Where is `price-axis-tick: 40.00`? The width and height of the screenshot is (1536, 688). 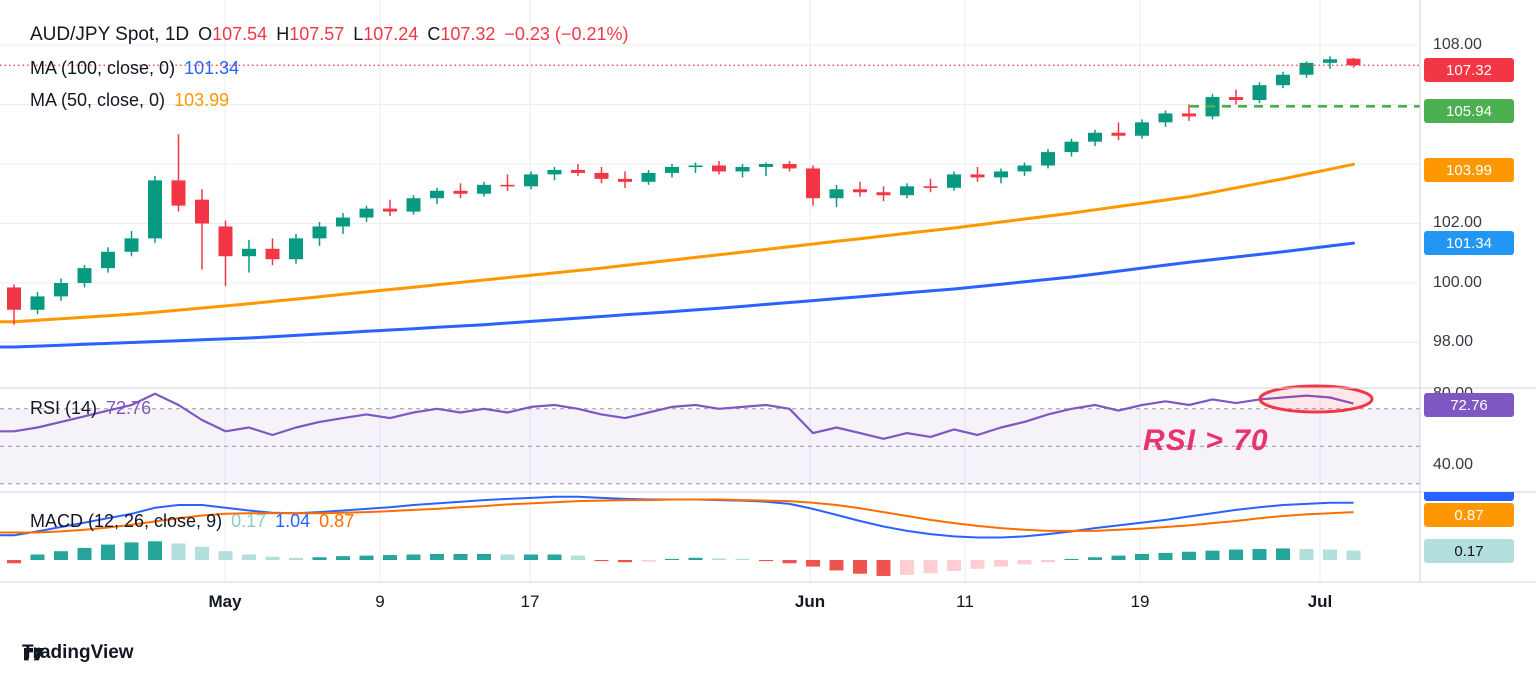
price-axis-tick: 40.00 is located at coordinates (1453, 464).